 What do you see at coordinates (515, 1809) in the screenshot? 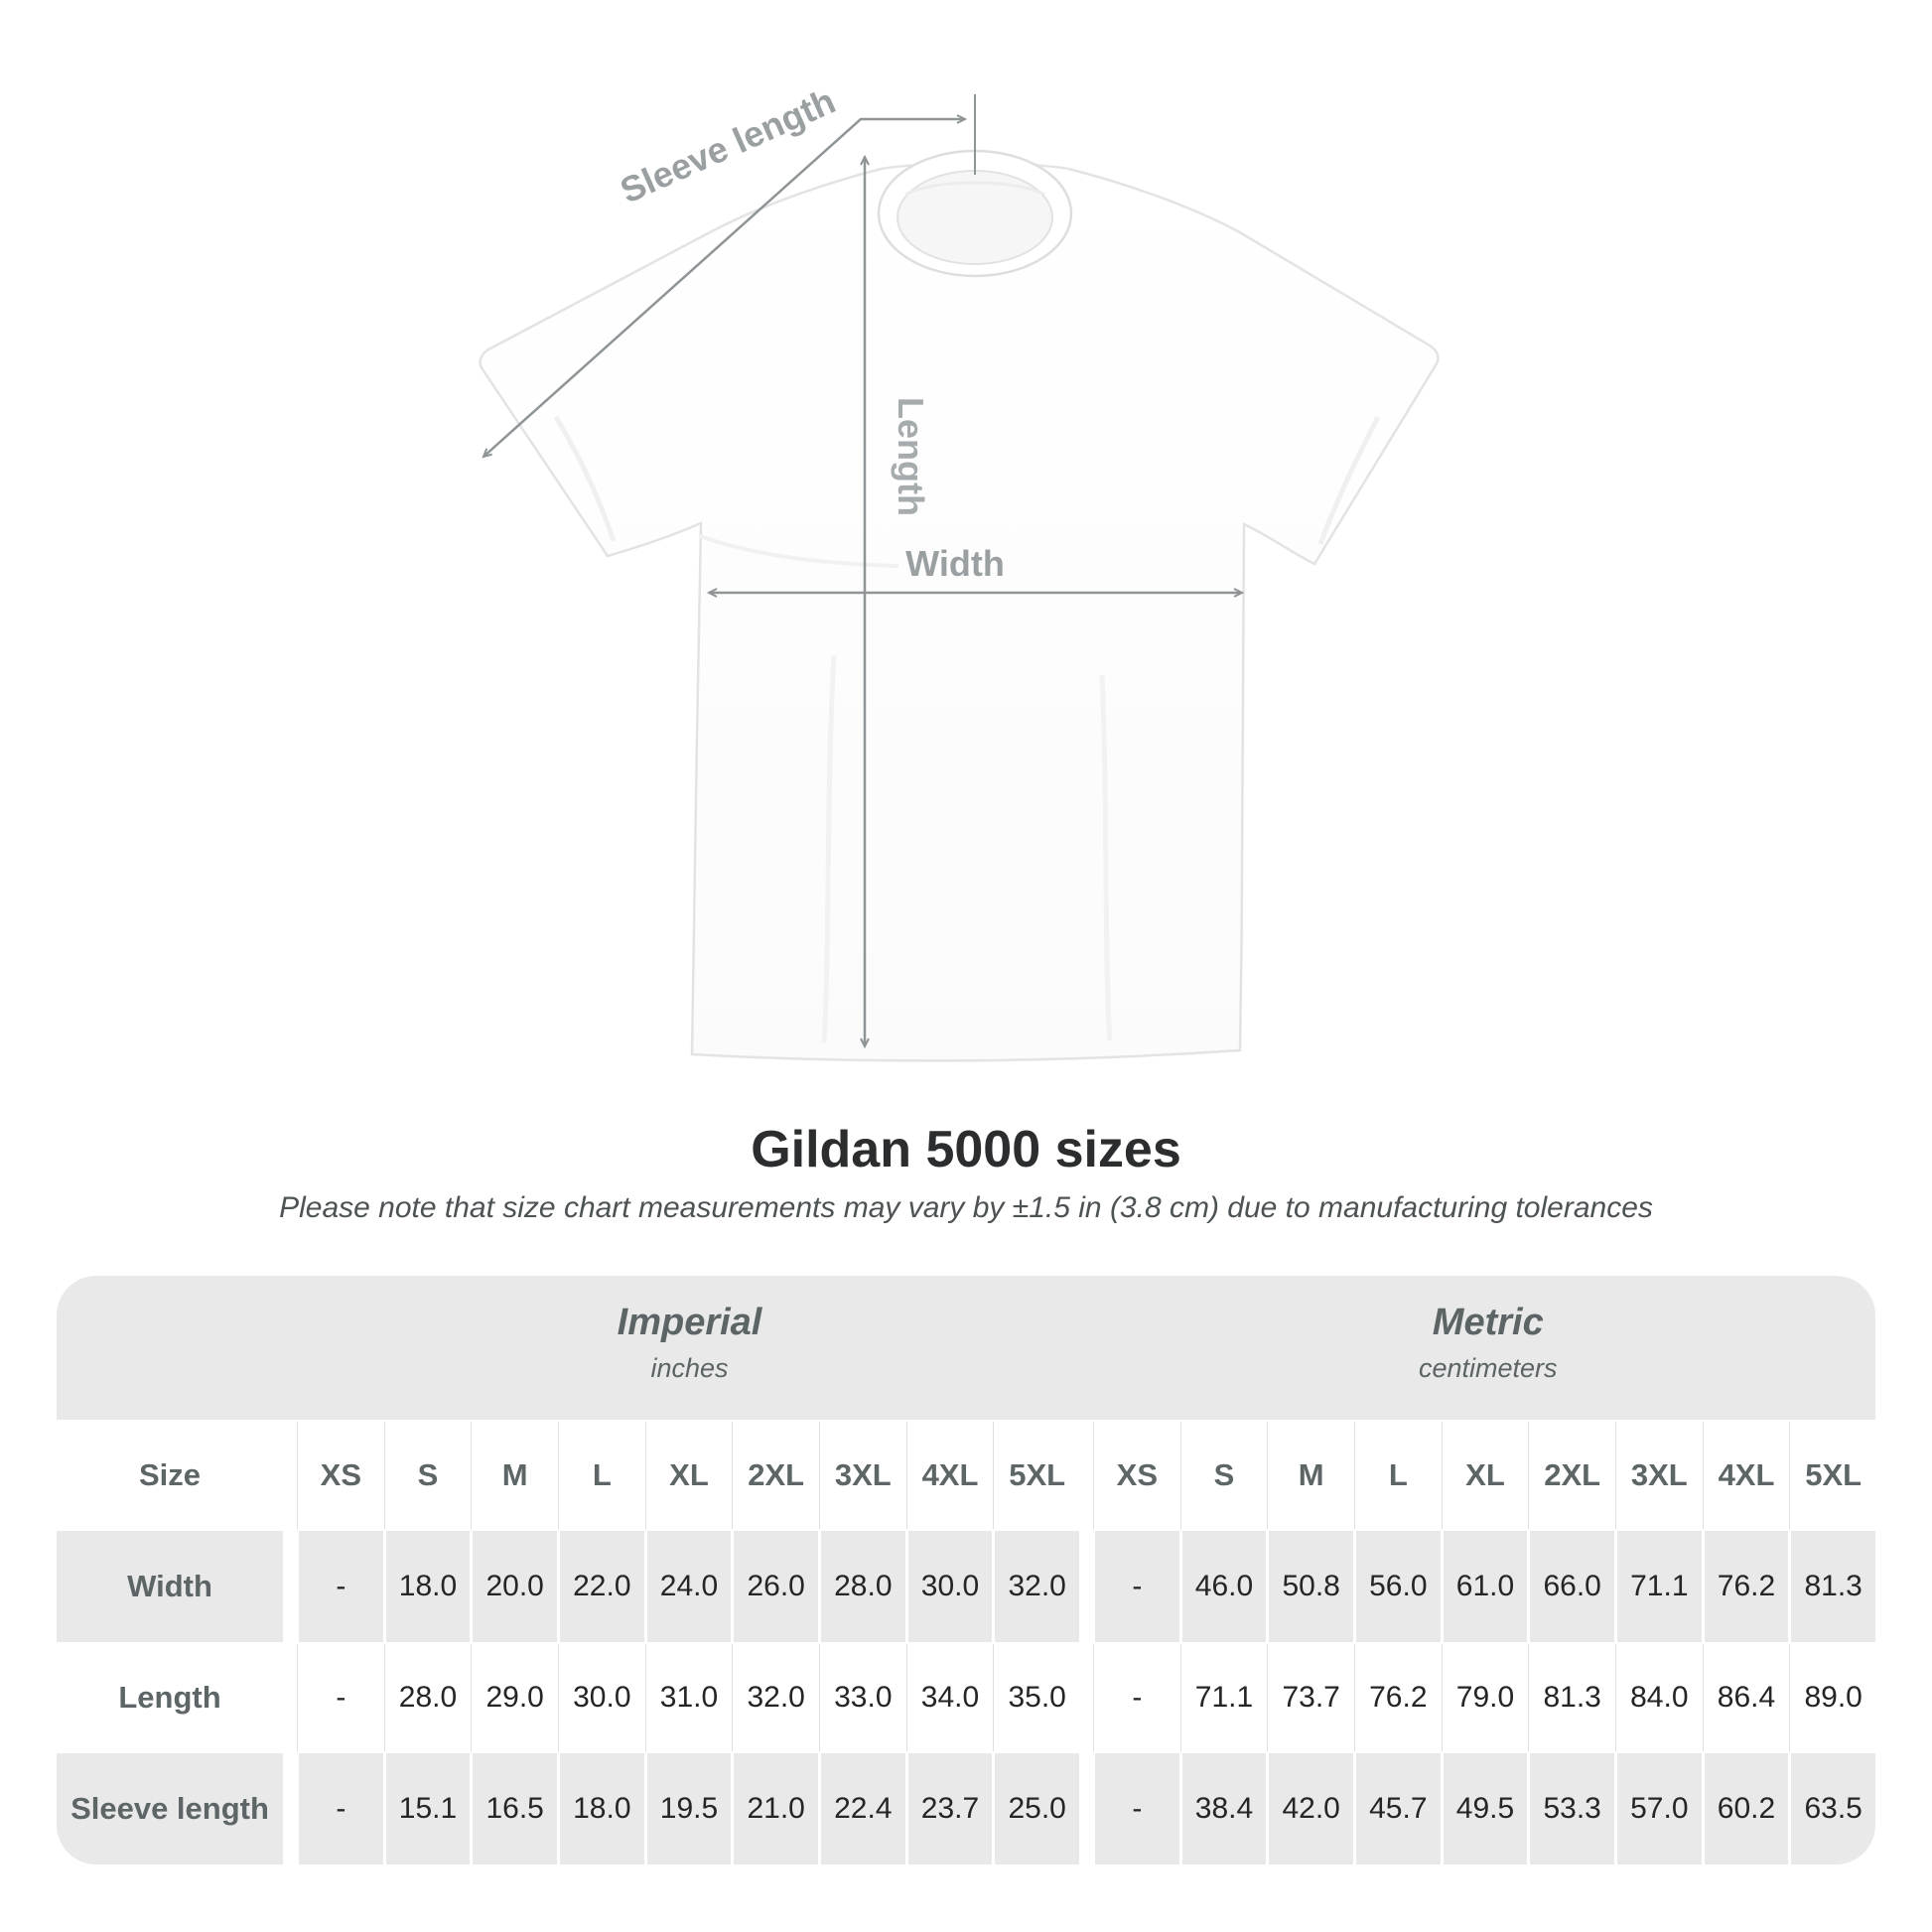
I see `sleeve-imperial-m: 16.5` at bounding box center [515, 1809].